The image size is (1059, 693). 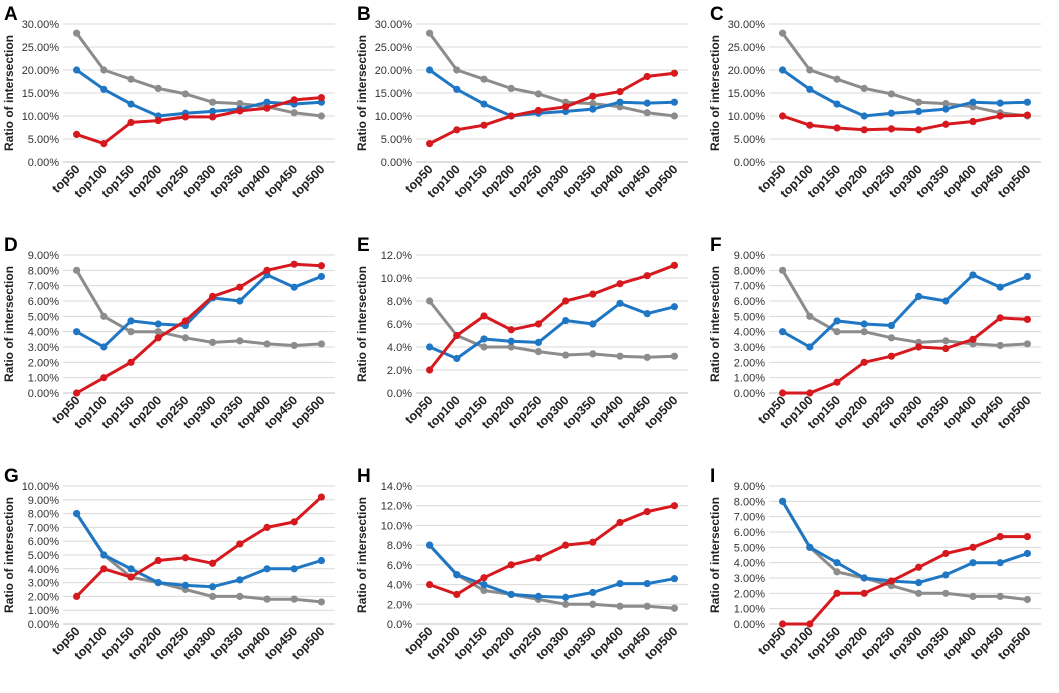 What do you see at coordinates (716, 245) in the screenshot?
I see `panel-letter: F` at bounding box center [716, 245].